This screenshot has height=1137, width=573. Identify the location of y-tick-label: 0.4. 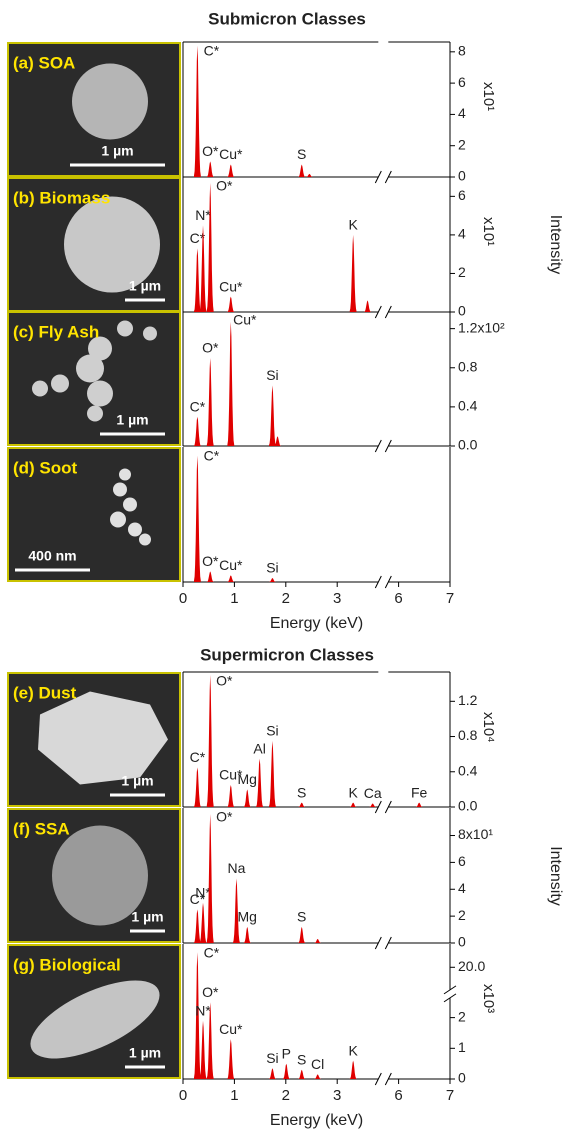
(468, 406).